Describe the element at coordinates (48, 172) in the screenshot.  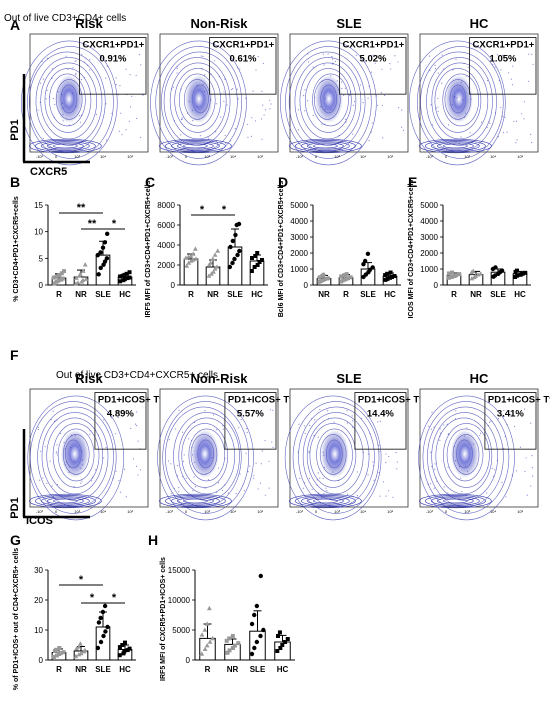
I see `row-a-x-axis-label: CXCR5` at that location.